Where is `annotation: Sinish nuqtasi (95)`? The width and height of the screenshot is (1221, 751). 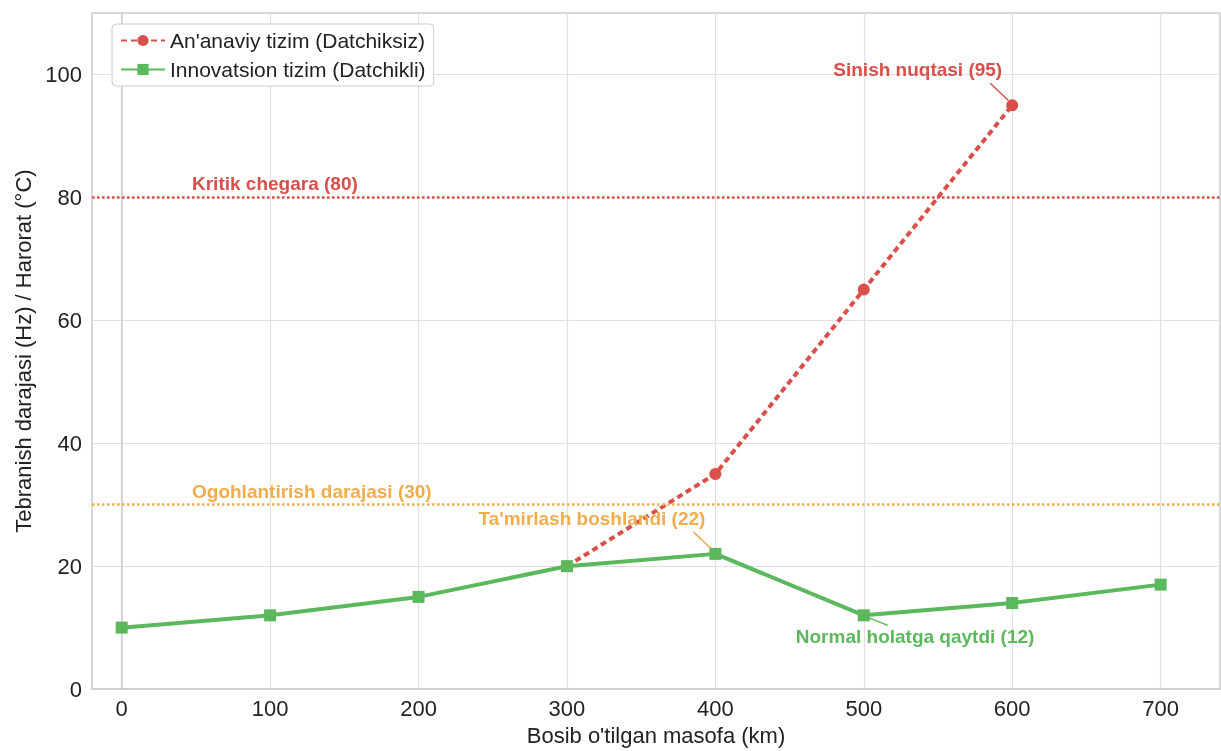 annotation: Sinish nuqtasi (95) is located at coordinates (918, 70).